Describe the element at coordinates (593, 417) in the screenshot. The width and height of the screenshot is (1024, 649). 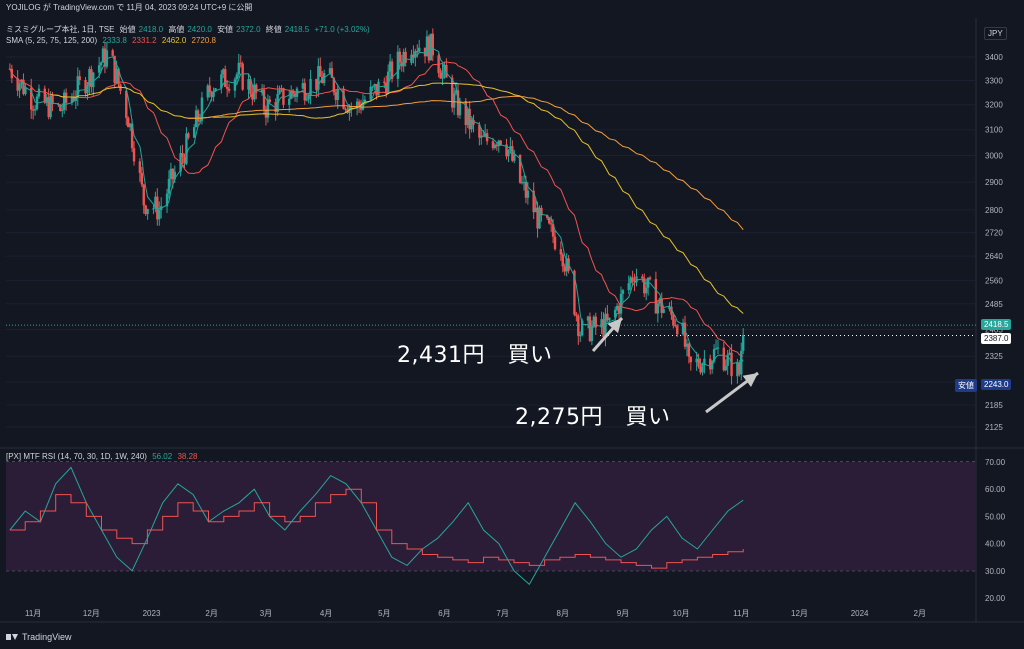
I see `buy-annotation-2: 2,275円 買い` at that location.